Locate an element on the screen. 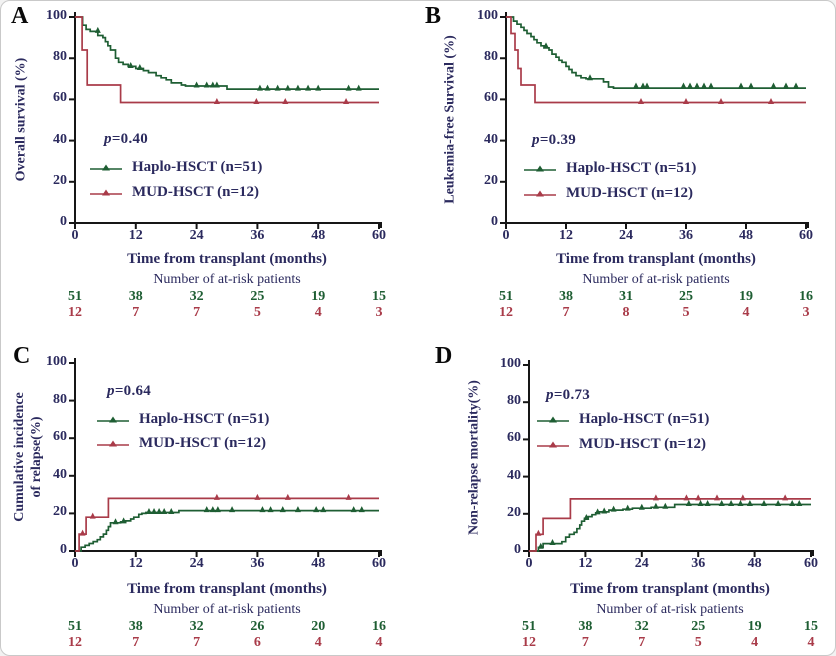 The height and width of the screenshot is (656, 836). p-value: p=0.73 is located at coordinates (568, 395).